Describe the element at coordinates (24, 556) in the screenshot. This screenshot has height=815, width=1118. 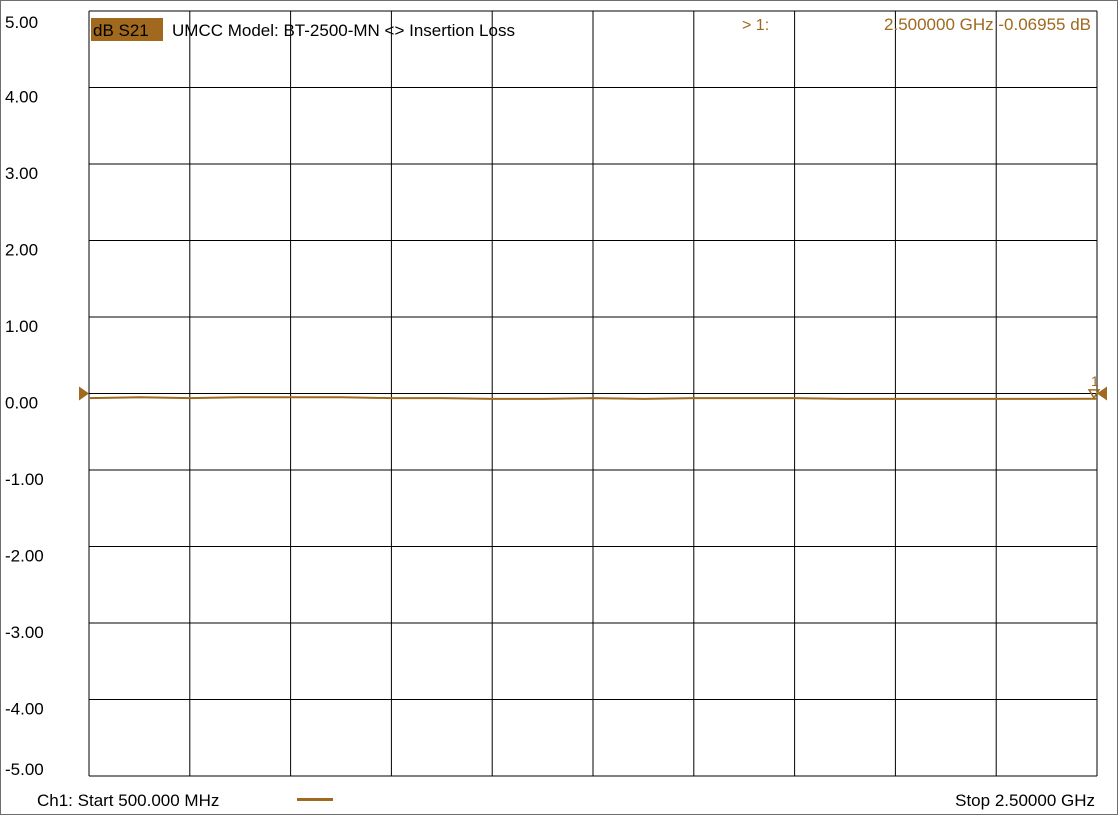
I see `y-tick-label: -2.00` at that location.